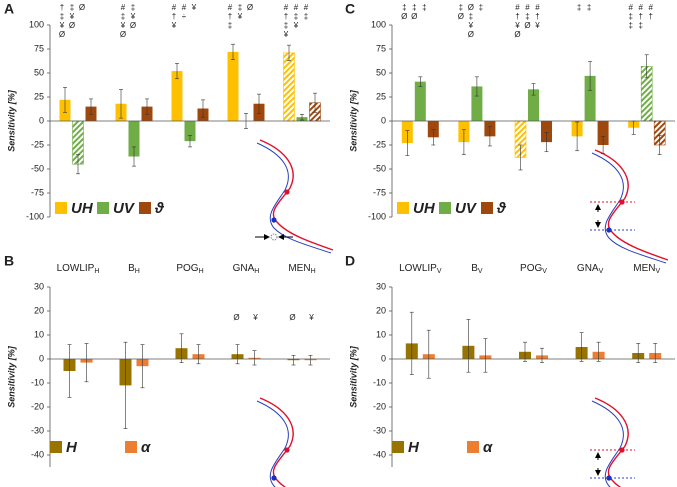 The width and height of the screenshot is (677, 487). What do you see at coordinates (39, 310) in the screenshot?
I see `y-tick-label: 20` at bounding box center [39, 310].